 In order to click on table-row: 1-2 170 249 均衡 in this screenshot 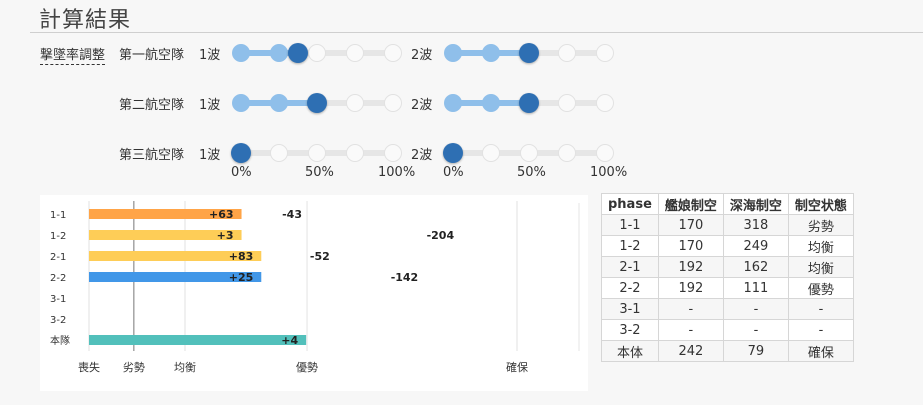, I will do `click(727, 246)`.